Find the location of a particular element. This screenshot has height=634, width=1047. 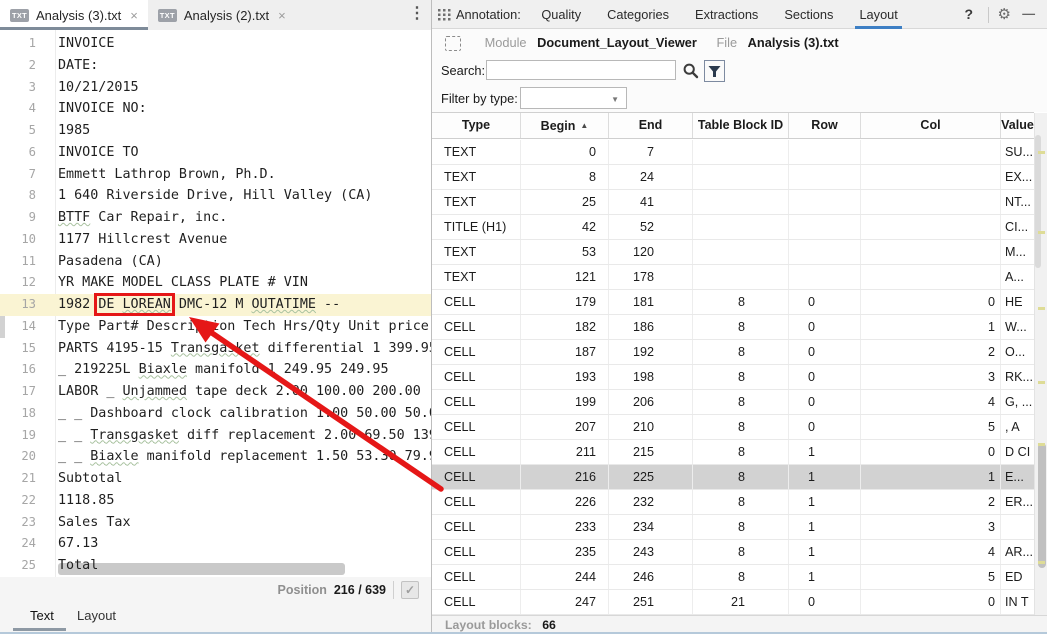

table-cell: 1 is located at coordinates (825, 527).